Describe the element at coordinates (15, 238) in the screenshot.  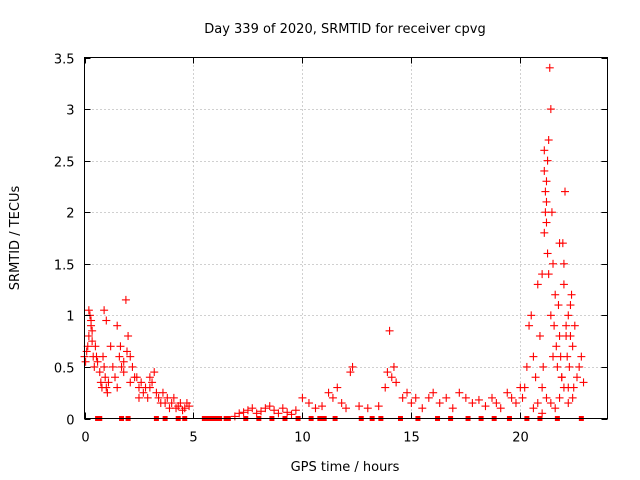
I see `y-axis-title: SRMTID / TECUs` at that location.